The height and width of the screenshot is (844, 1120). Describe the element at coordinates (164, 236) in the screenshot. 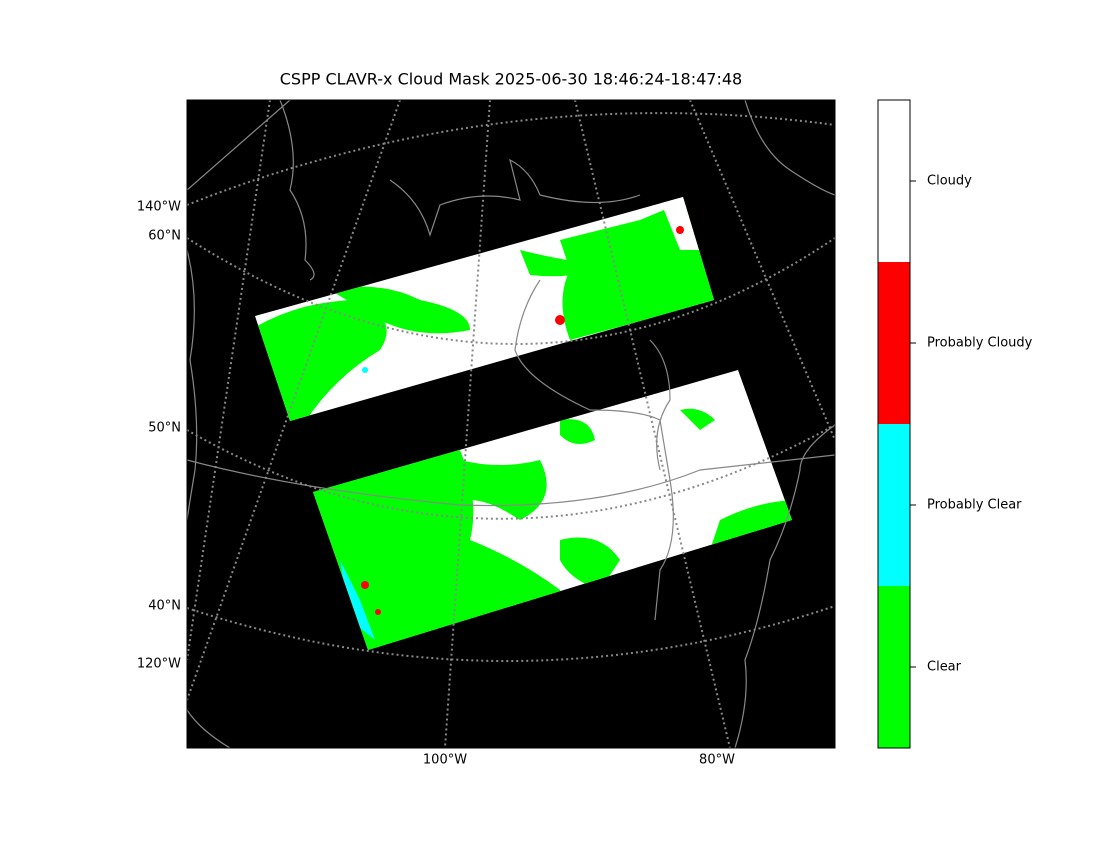

I see `lat-label: 60°N` at that location.